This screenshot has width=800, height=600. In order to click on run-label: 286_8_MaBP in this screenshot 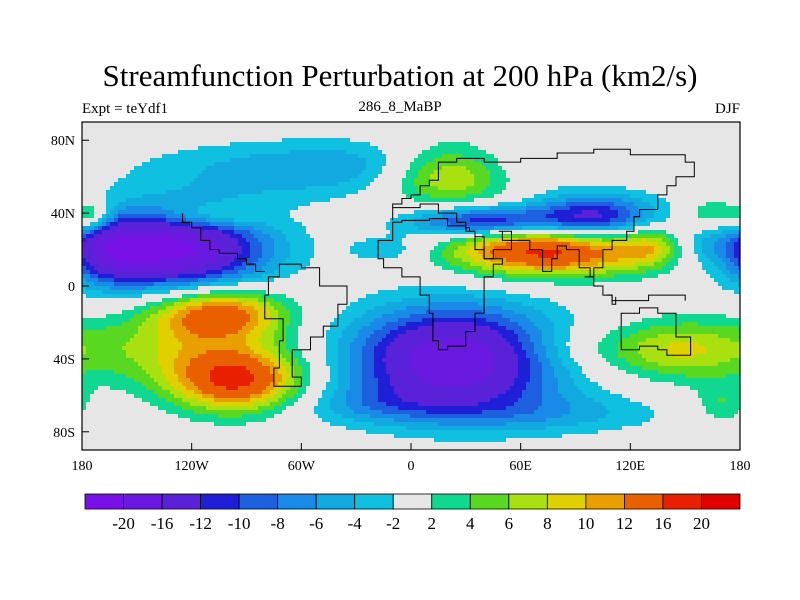, I will do `click(400, 107)`.